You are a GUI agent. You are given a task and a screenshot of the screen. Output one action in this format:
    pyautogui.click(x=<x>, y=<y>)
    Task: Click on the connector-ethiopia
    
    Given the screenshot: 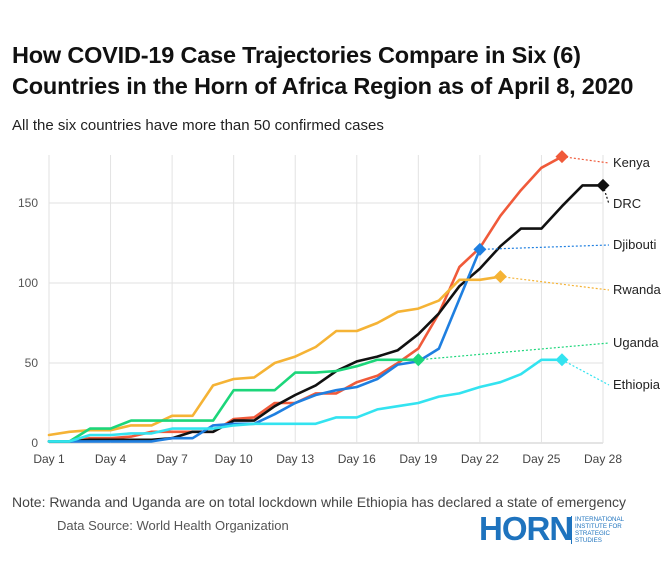 What is the action you would take?
    pyautogui.click(x=585, y=372)
    